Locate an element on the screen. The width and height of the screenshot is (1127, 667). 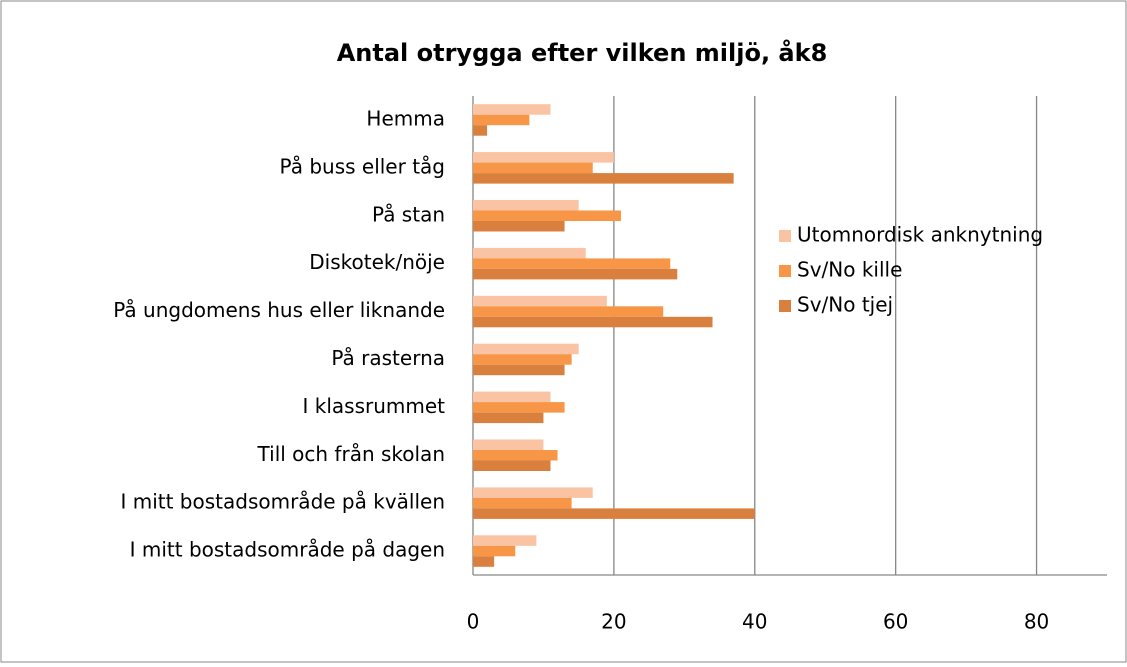
x-tick-label: 0 is located at coordinates (473, 622).